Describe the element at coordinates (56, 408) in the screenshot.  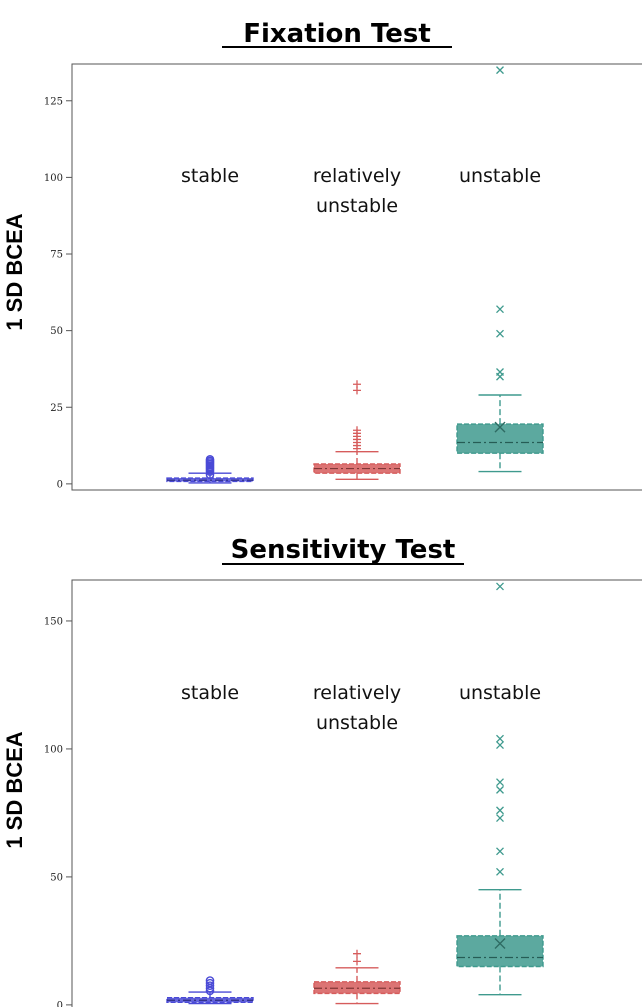
I see `y-tick-label: 25` at that location.